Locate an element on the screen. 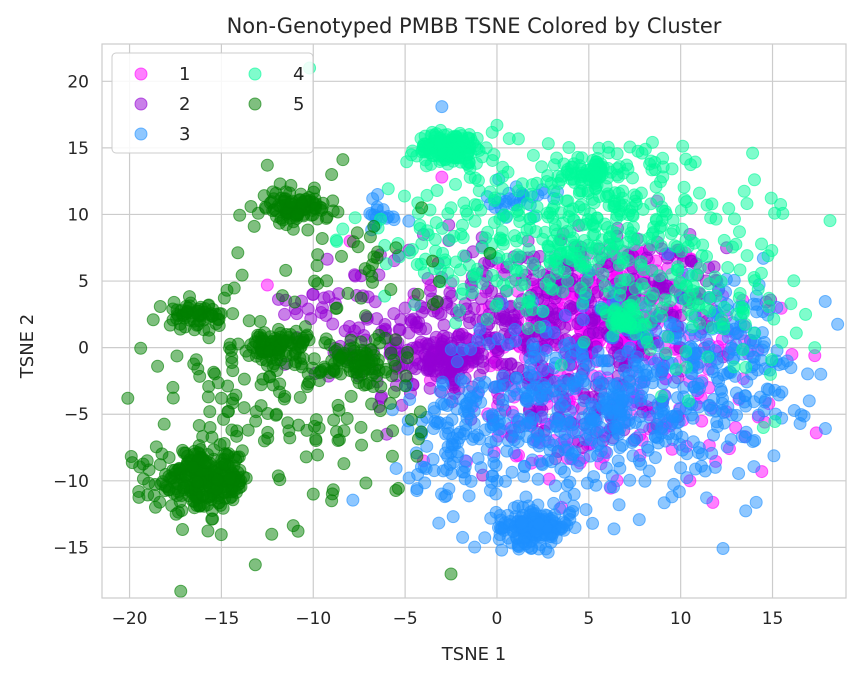 The height and width of the screenshot is (678, 860). x-tick-label: −5 is located at coordinates (405, 619).